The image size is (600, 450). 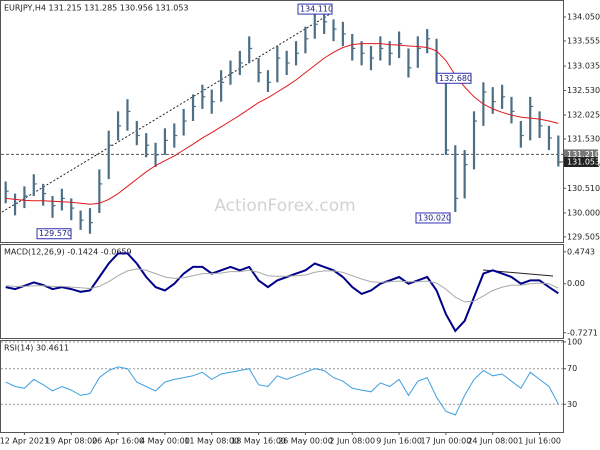 I want to click on x-tick-label: 12 Apr 2021, so click(x=24, y=441).